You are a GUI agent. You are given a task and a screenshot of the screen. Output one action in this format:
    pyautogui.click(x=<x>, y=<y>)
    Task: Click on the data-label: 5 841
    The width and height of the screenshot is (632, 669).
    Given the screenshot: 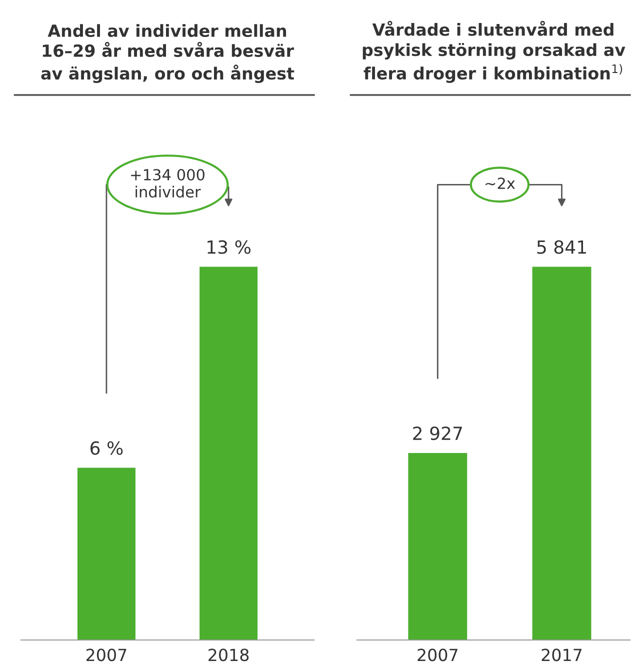 What is the action you would take?
    pyautogui.click(x=561, y=247)
    